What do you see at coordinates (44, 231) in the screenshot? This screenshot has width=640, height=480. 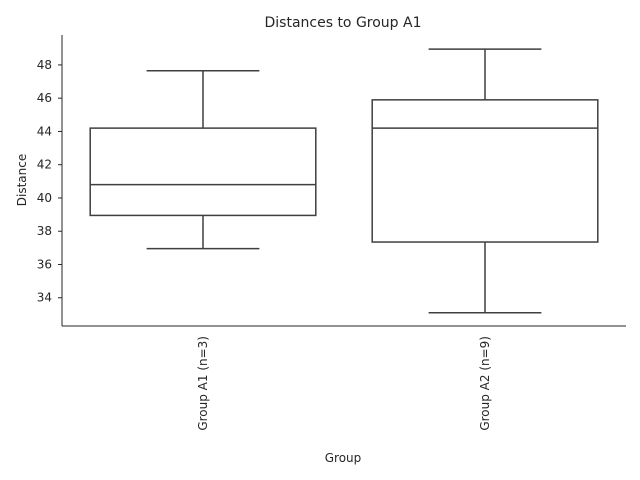 I see `y-tick-label: 38` at bounding box center [44, 231].